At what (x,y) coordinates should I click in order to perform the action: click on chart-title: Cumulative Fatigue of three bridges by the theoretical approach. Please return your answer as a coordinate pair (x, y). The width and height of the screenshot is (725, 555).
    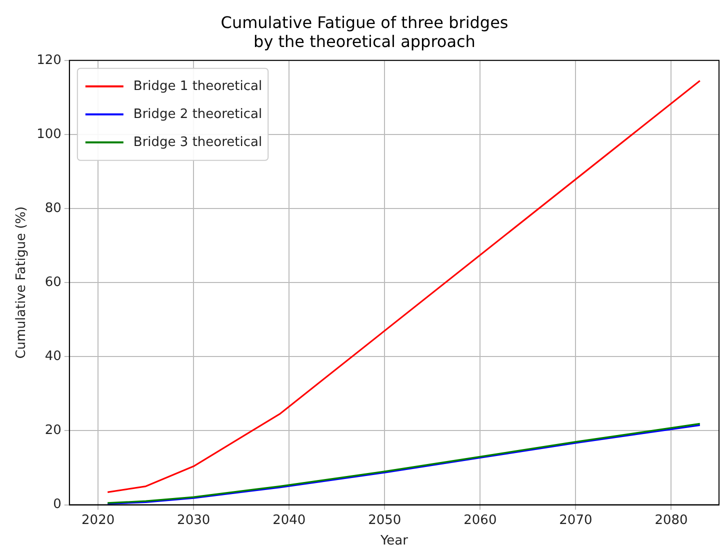
    Looking at the image, I should click on (364, 31).